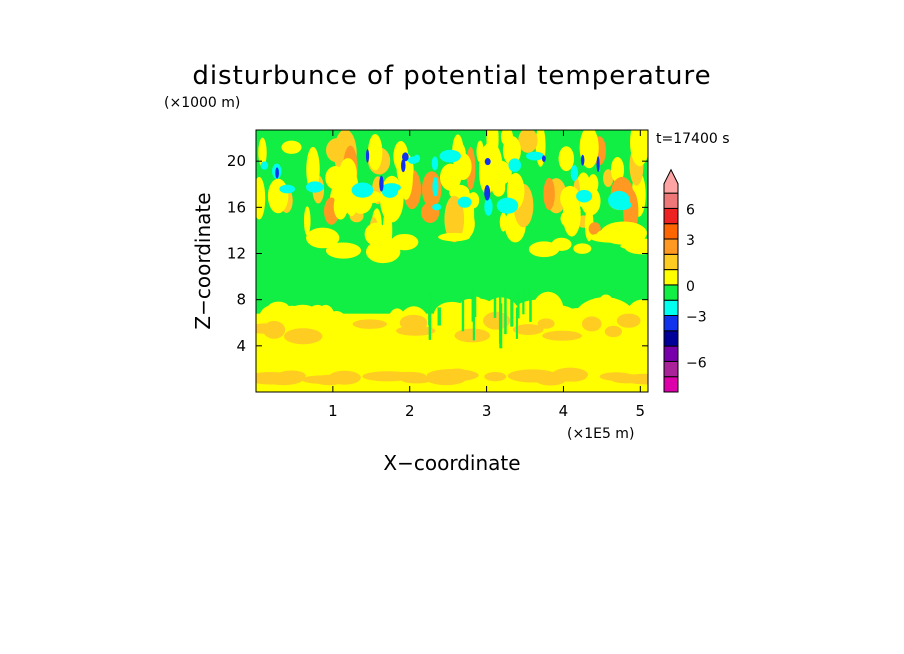 This screenshot has height=654, width=904. What do you see at coordinates (203, 260) in the screenshot?
I see `y-axis-label: Z−coordinate` at bounding box center [203, 260].